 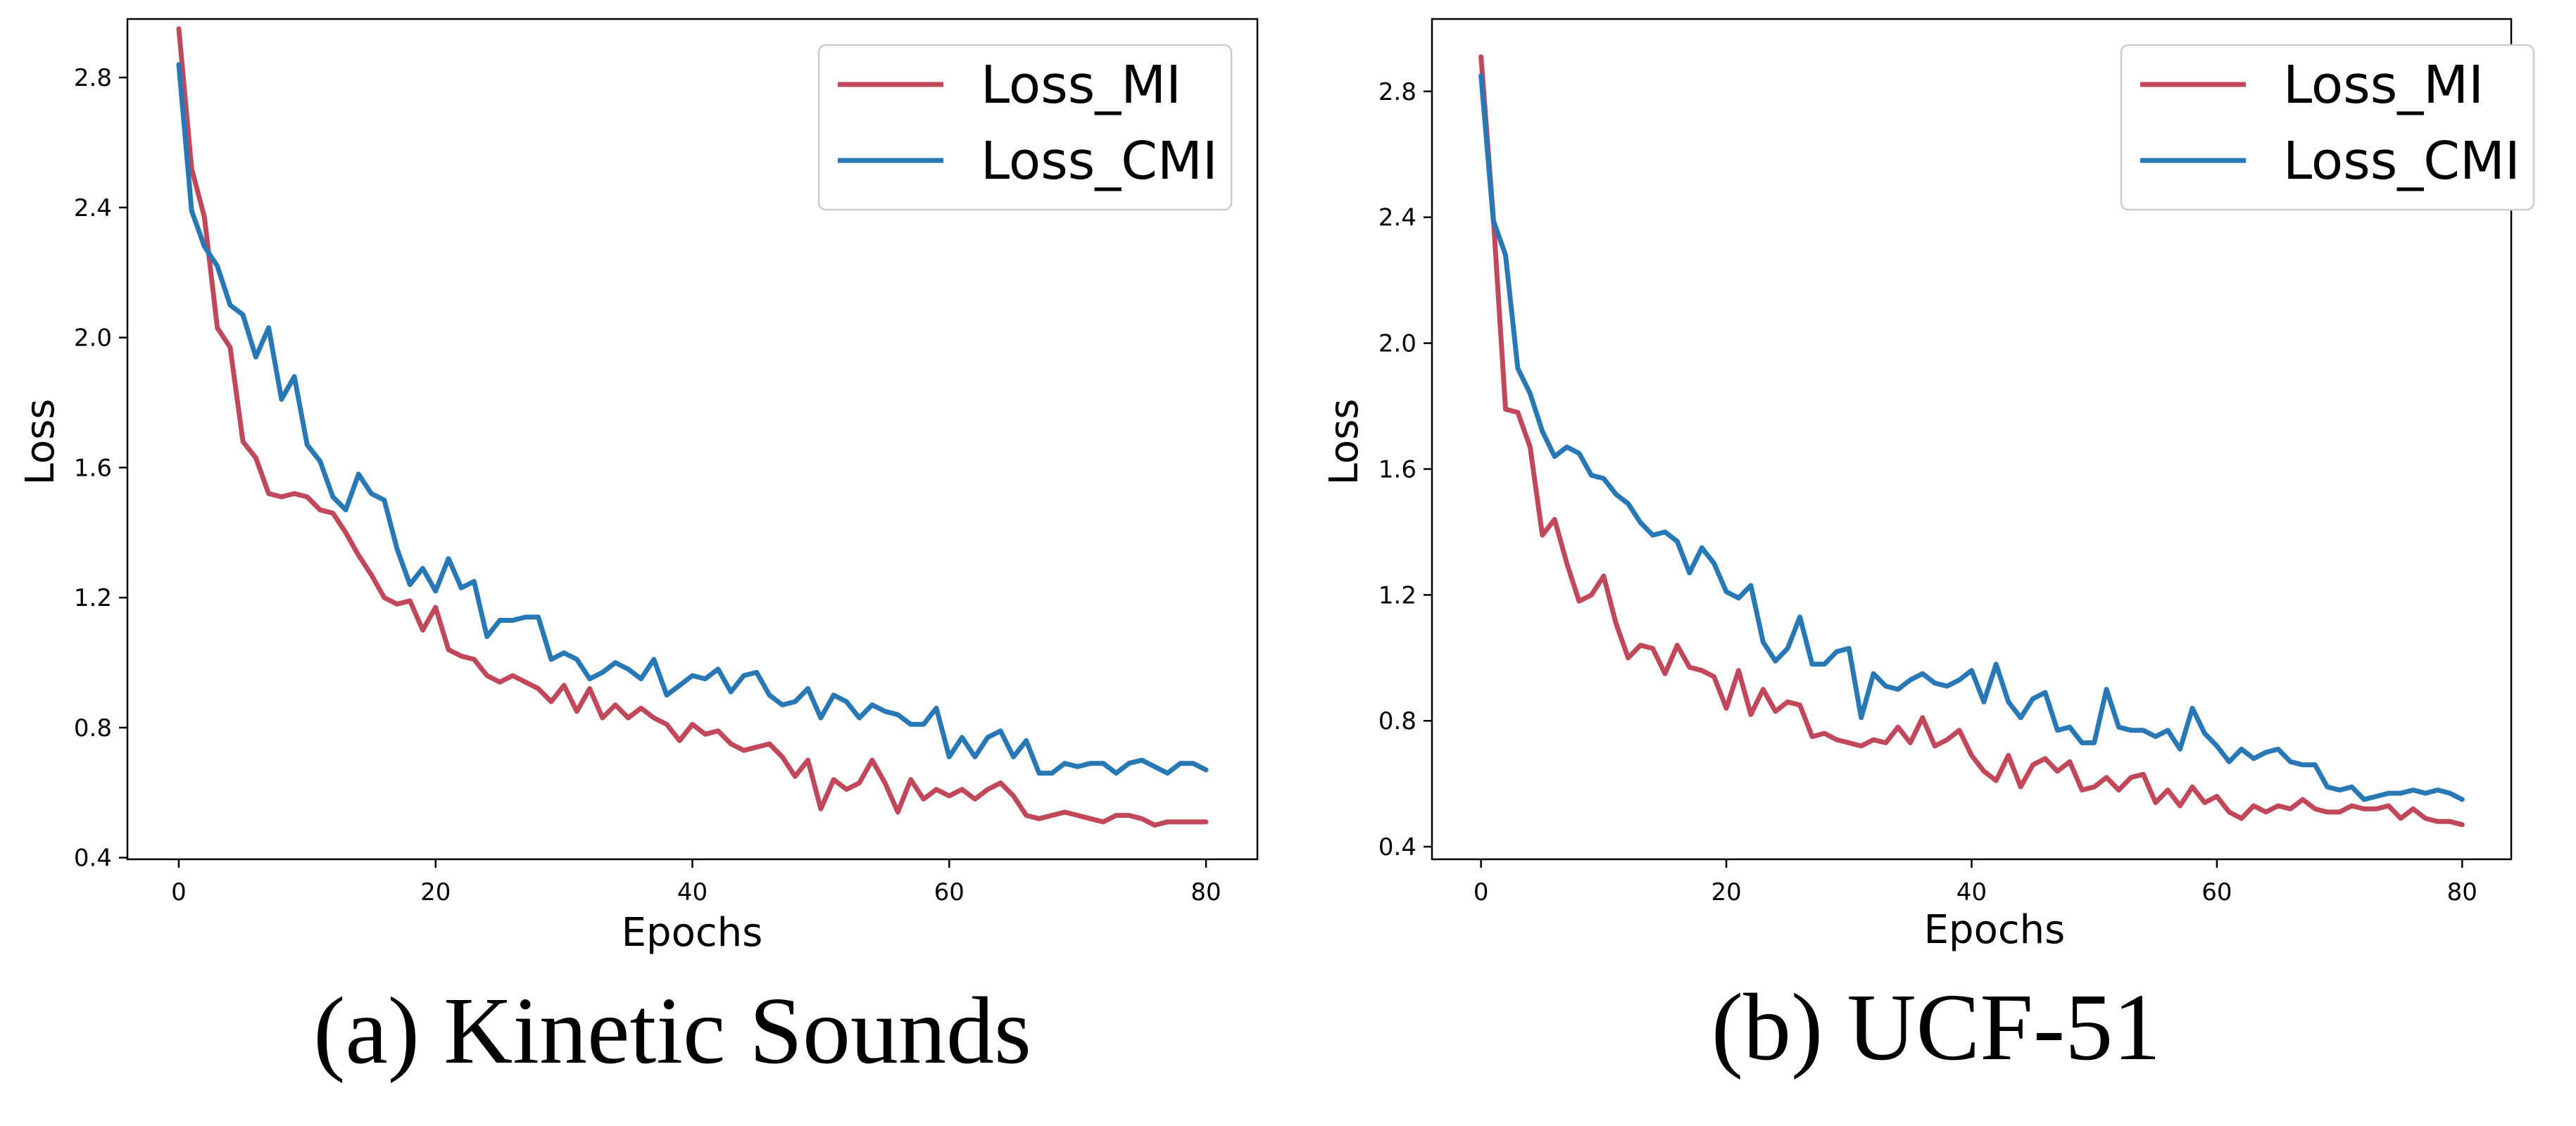 I want to click on caption-a: (a) Kinetic Sounds, so click(x=672, y=1031).